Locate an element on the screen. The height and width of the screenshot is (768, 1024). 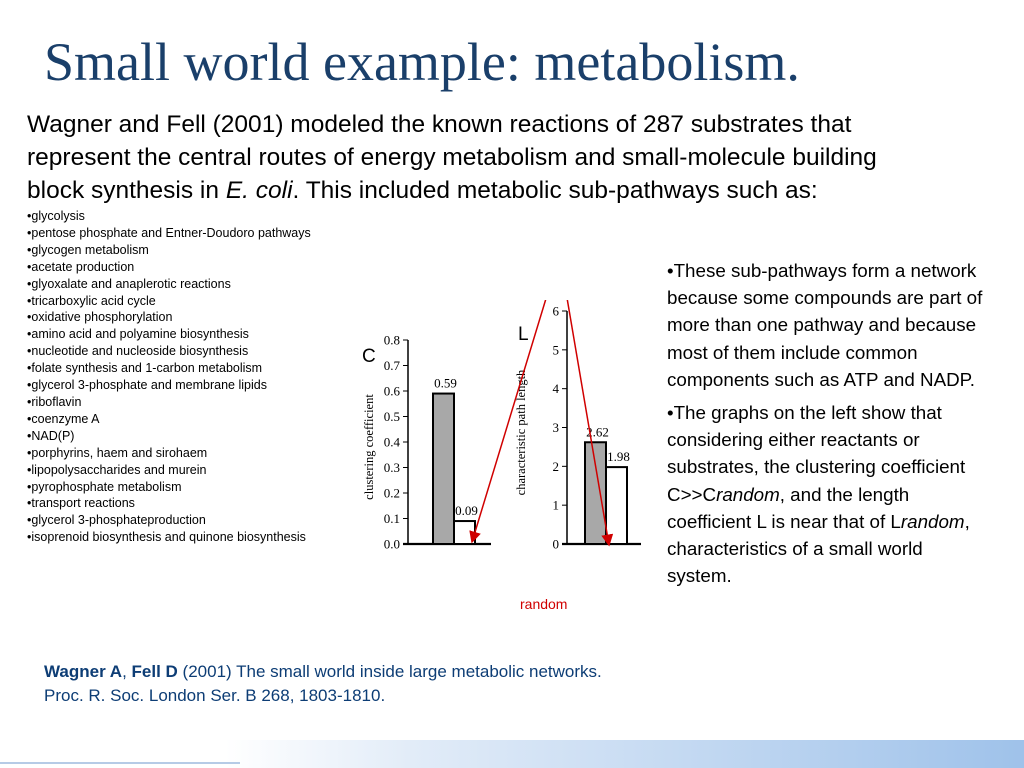
citation-author-1: Wagner A is located at coordinates (83, 671).